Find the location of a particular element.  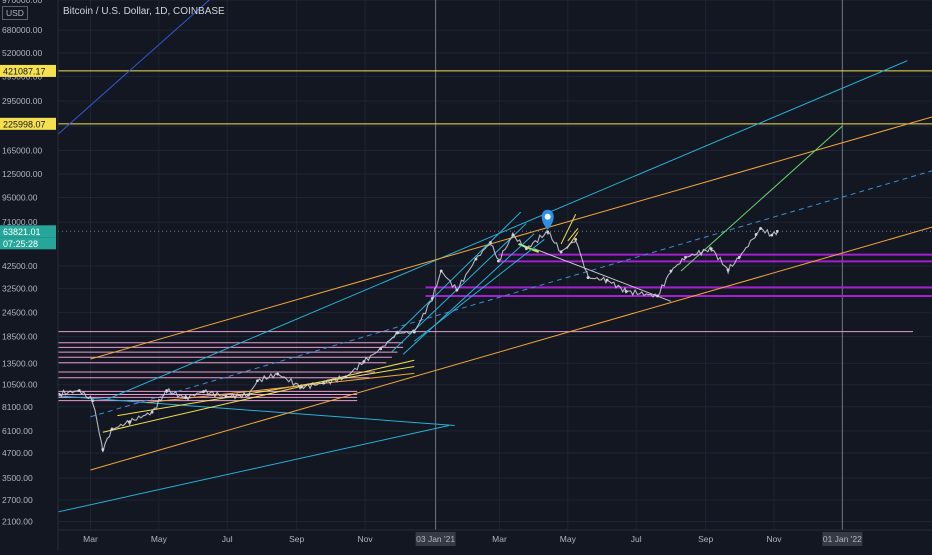

y-tick-label: 680000.00 is located at coordinates (22, 30).